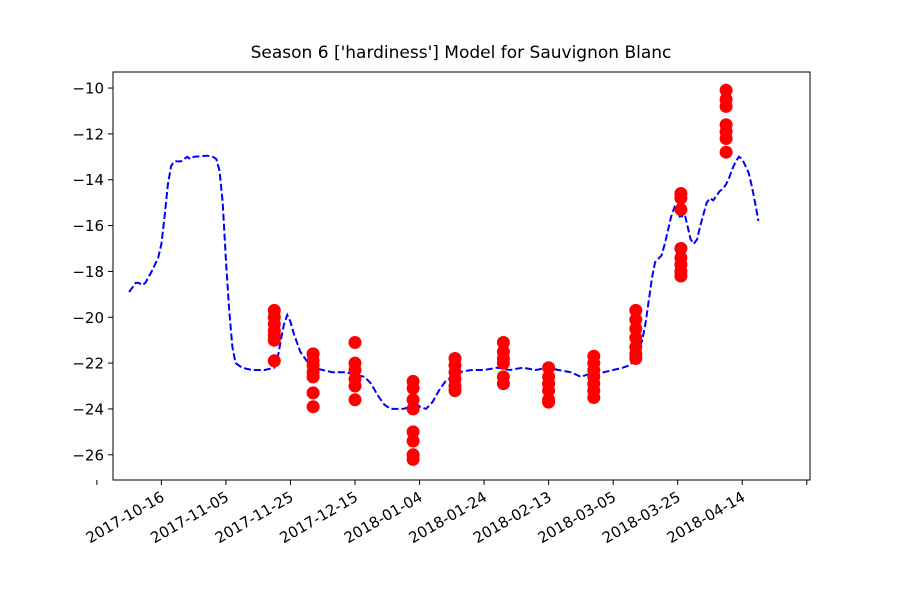  Describe the element at coordinates (88, 226) in the screenshot. I see `y-tick-label: −16` at that location.